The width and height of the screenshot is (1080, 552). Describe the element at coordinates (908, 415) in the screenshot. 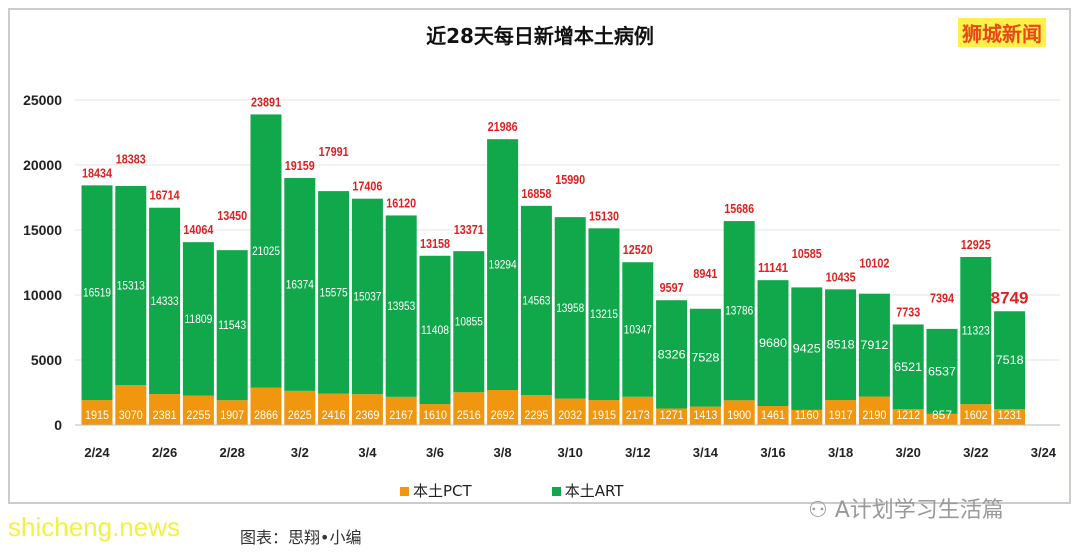

I see `data-label-pct: 1212` at that location.